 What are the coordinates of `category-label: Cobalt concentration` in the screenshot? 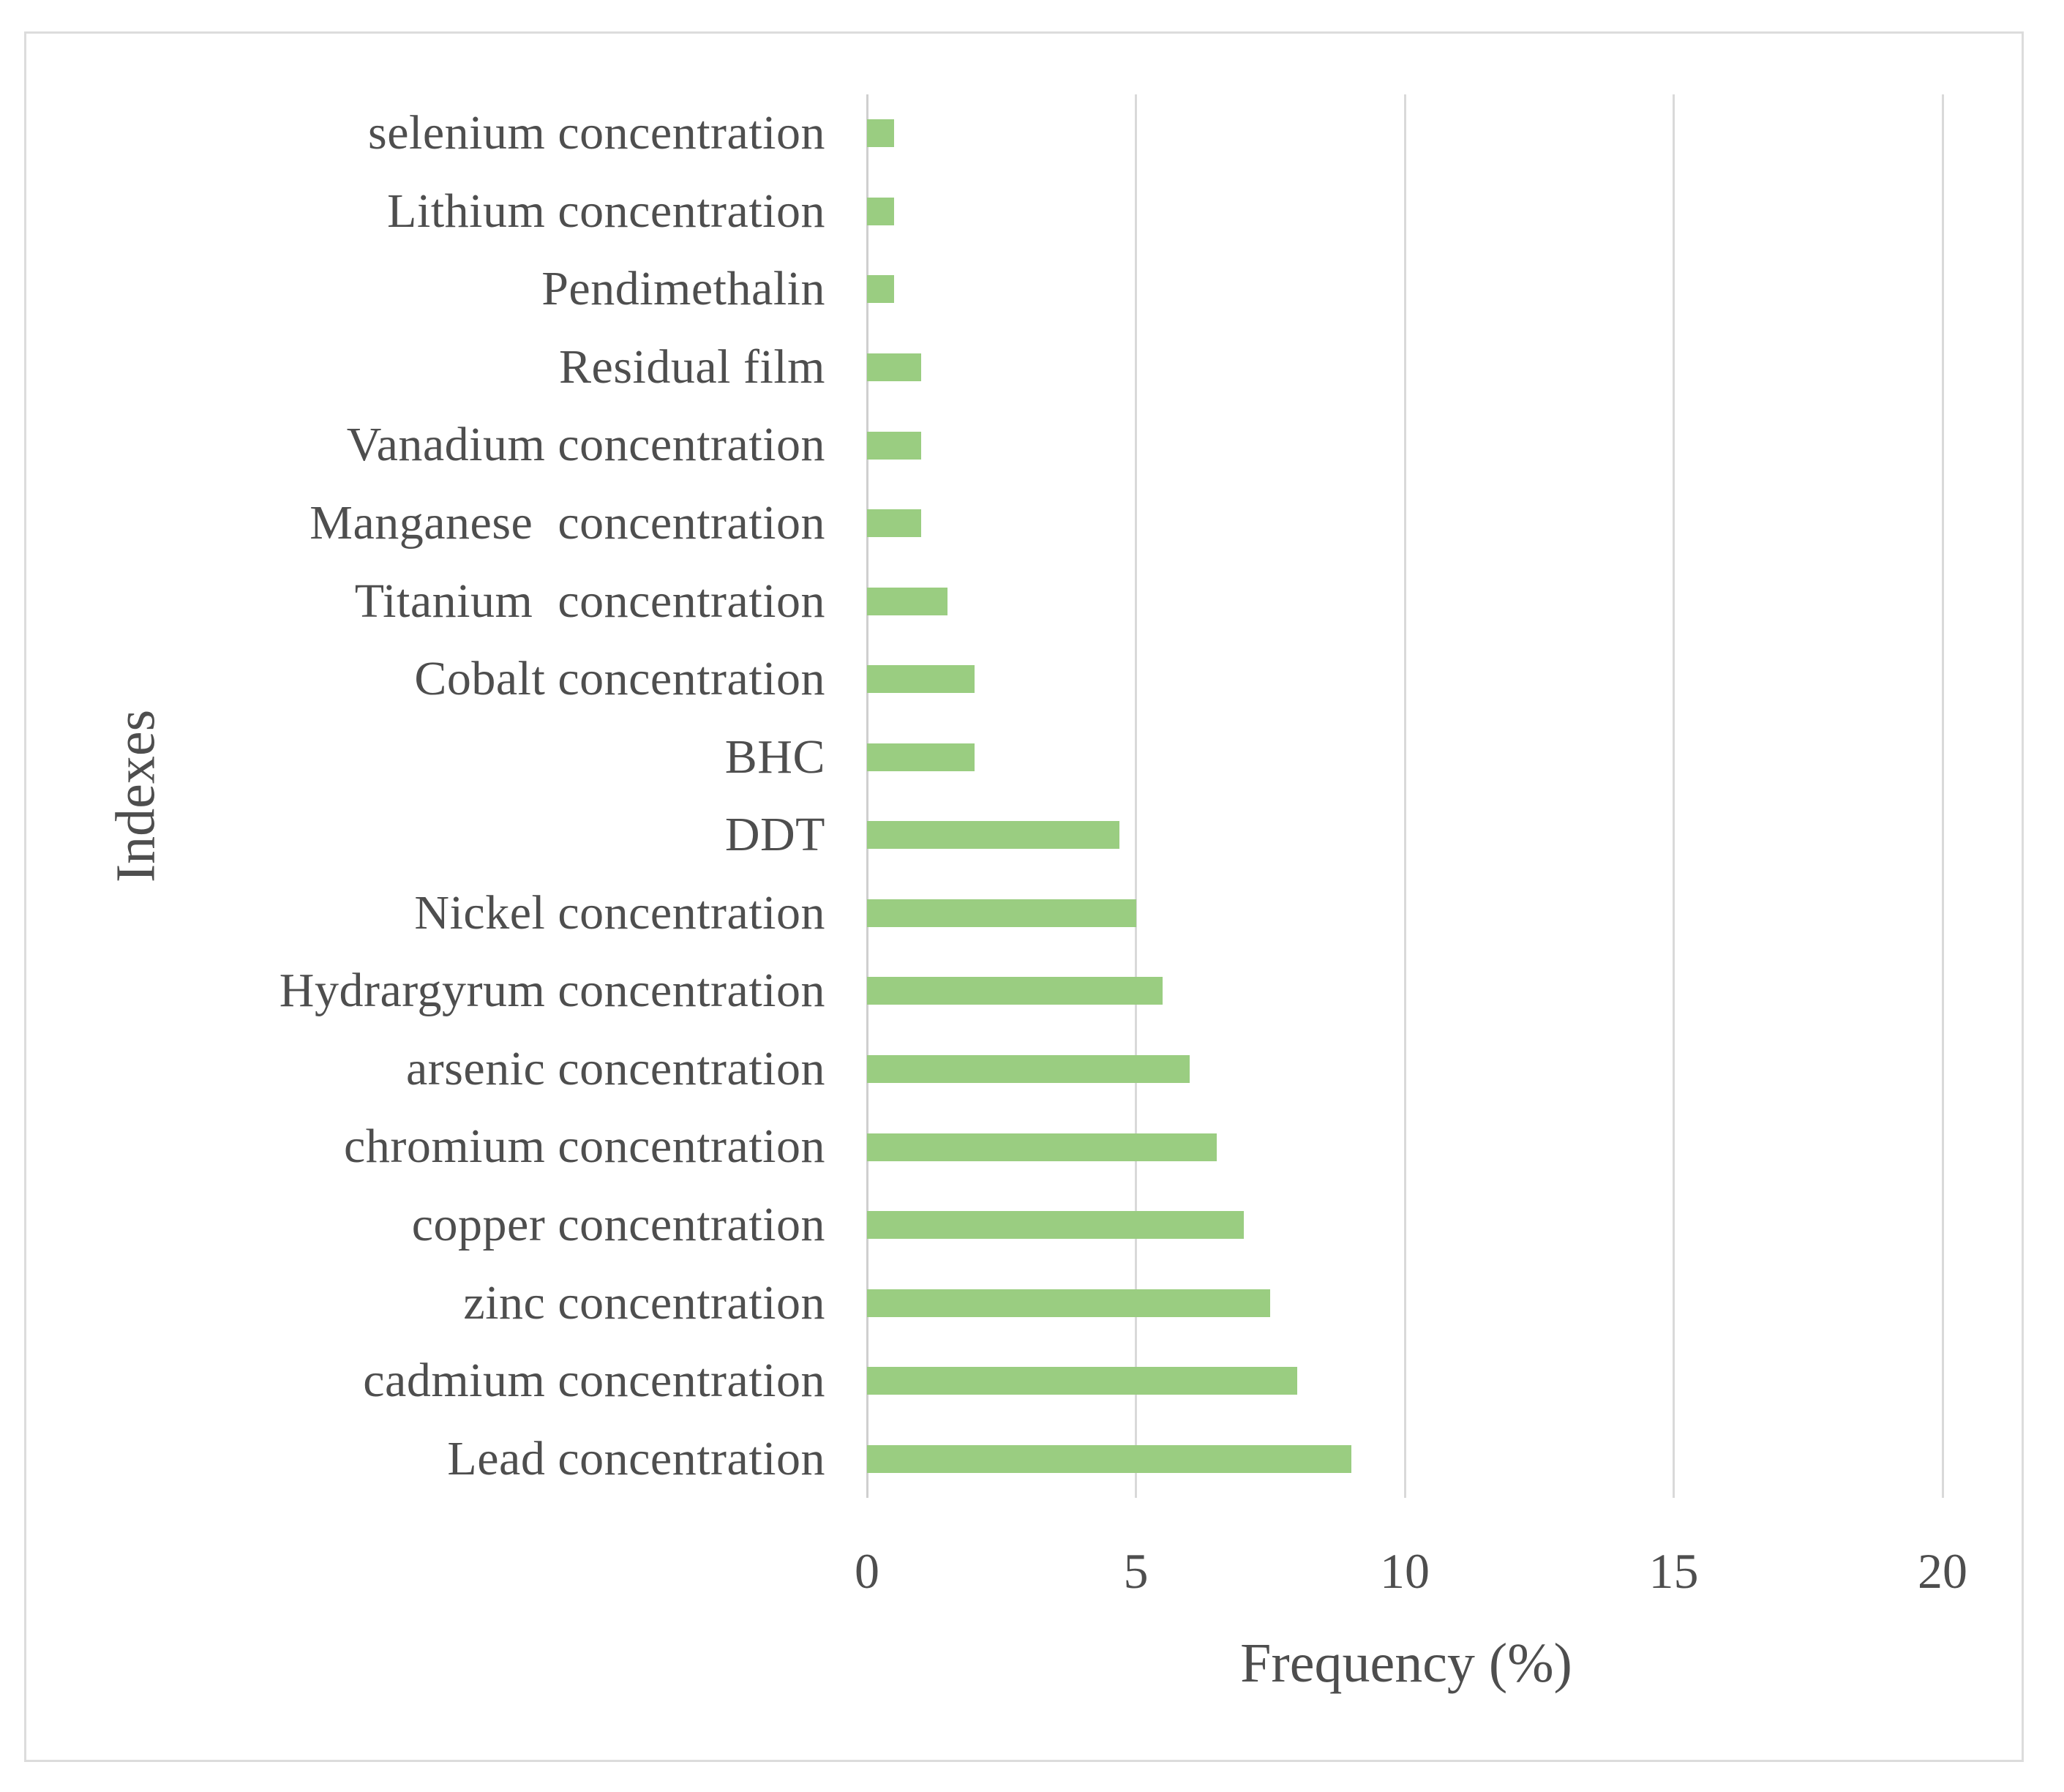 It's located at (619, 679).